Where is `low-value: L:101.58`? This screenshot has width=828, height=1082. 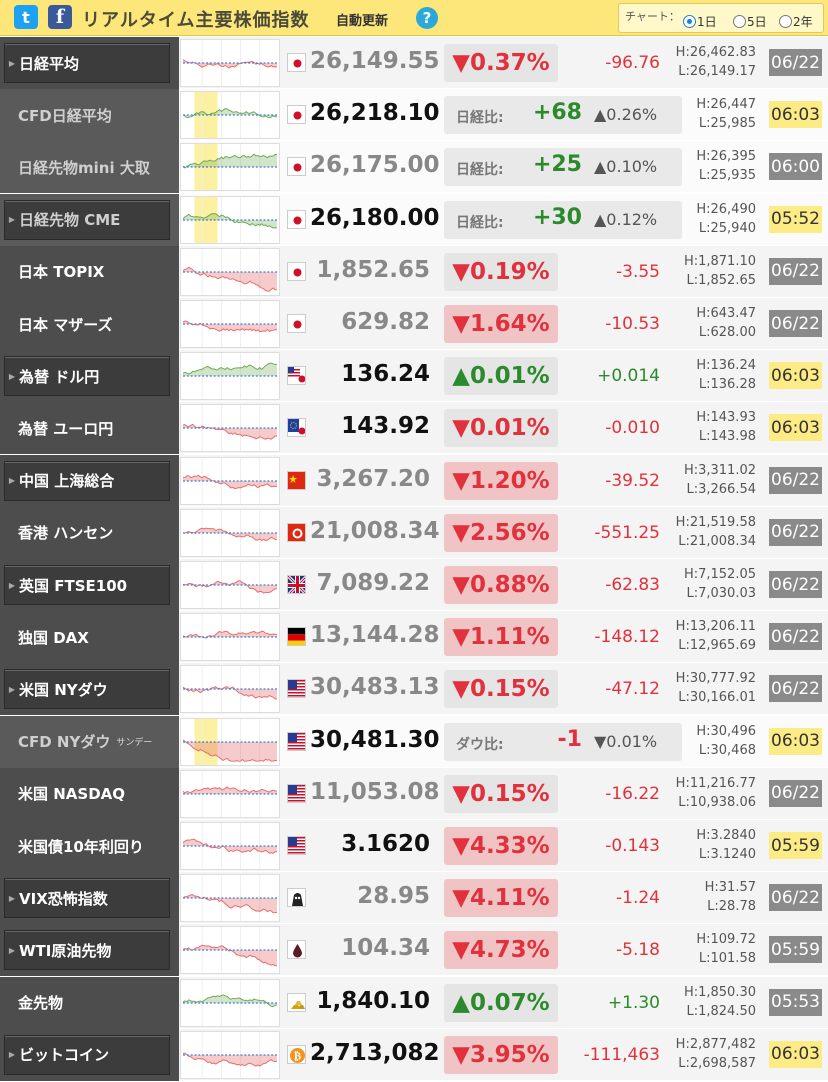
low-value: L:101.58 is located at coordinates (727, 959).